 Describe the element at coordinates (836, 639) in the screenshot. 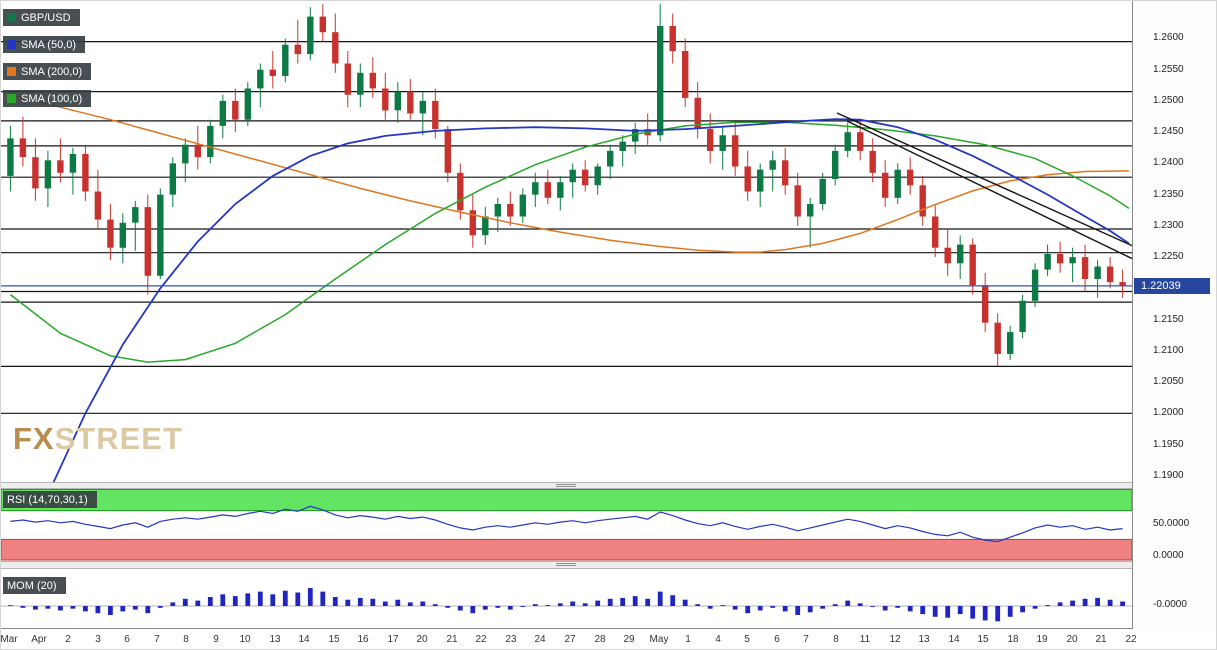

I see `date-axis-label: 8` at that location.